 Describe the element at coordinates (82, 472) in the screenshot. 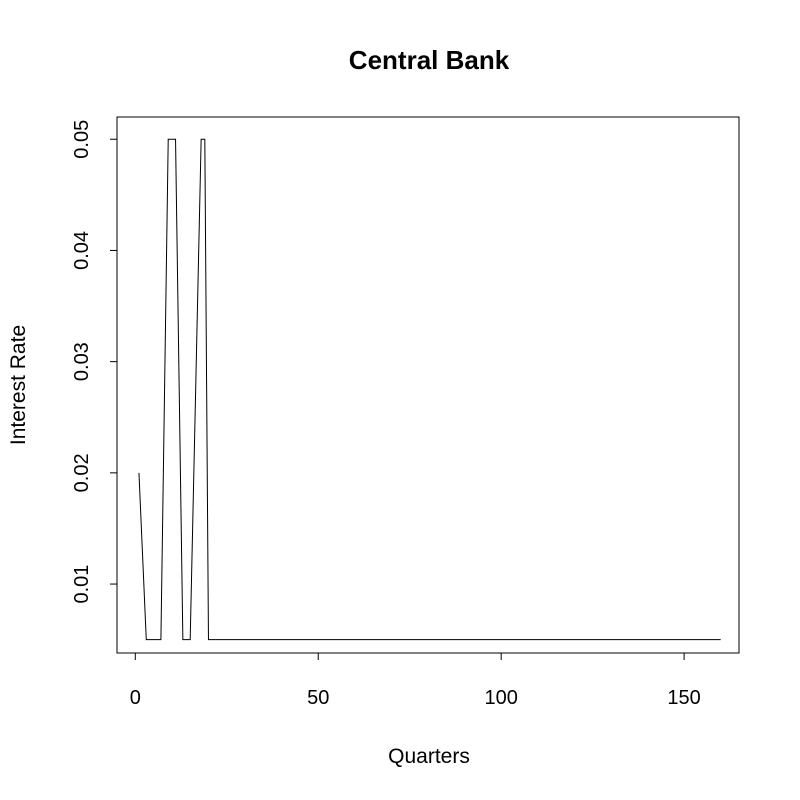

I see `y-tick-label: 0.02` at that location.